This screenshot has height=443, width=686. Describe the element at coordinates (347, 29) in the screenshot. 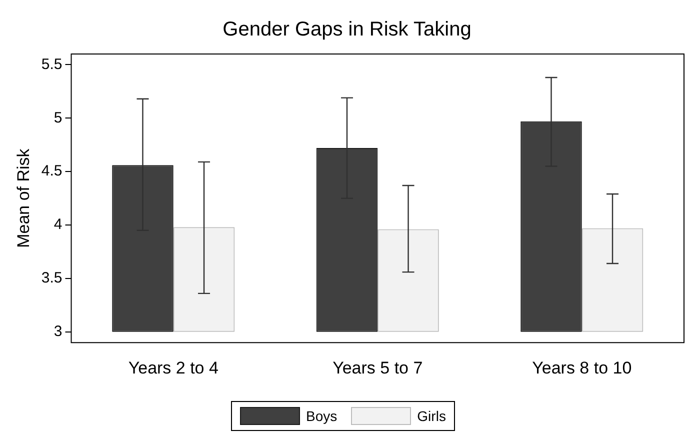

I see `chart-title: Gender Gaps in Risk Taking` at that location.